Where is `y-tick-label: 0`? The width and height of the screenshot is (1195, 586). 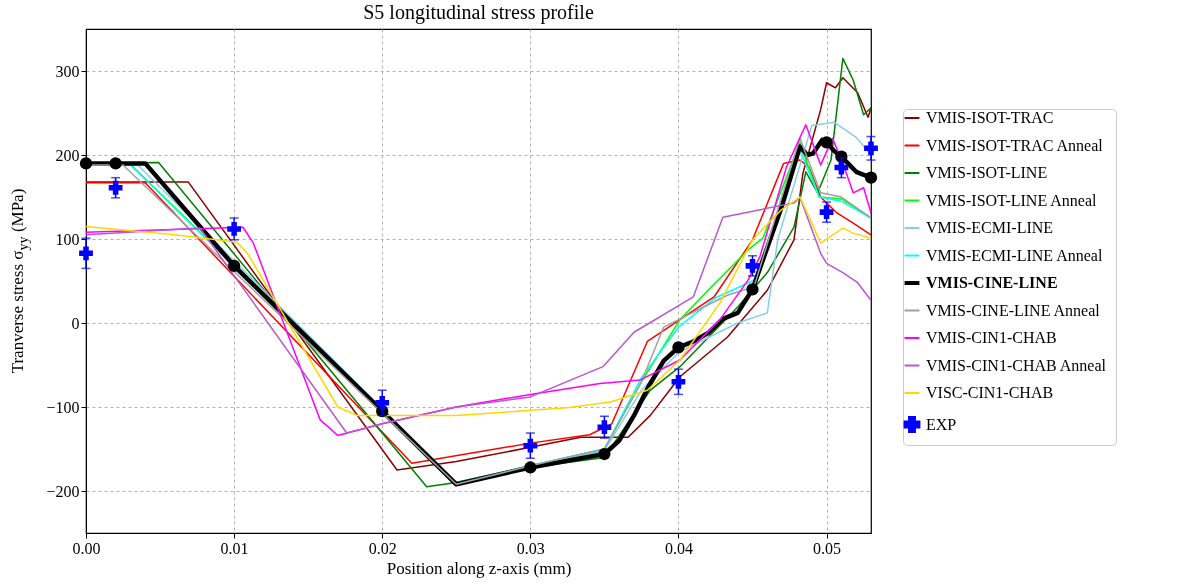
y-tick-label: 0 is located at coordinates (75, 323).